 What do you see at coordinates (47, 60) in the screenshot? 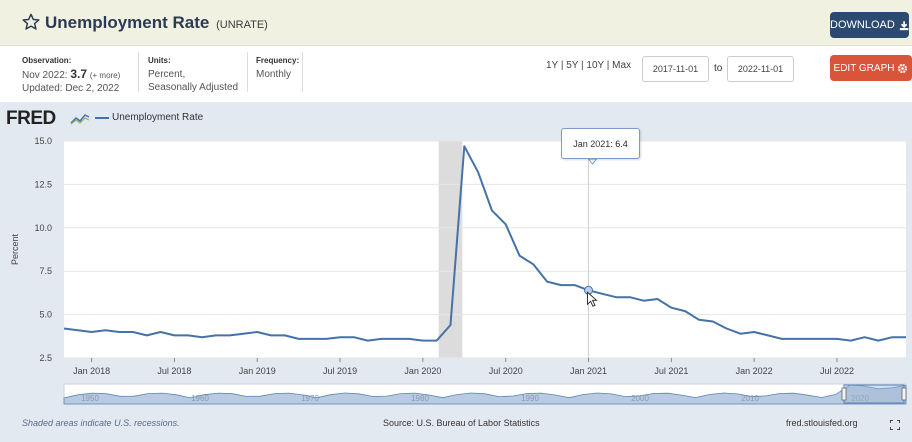
I see `observation-head: Observation:` at bounding box center [47, 60].